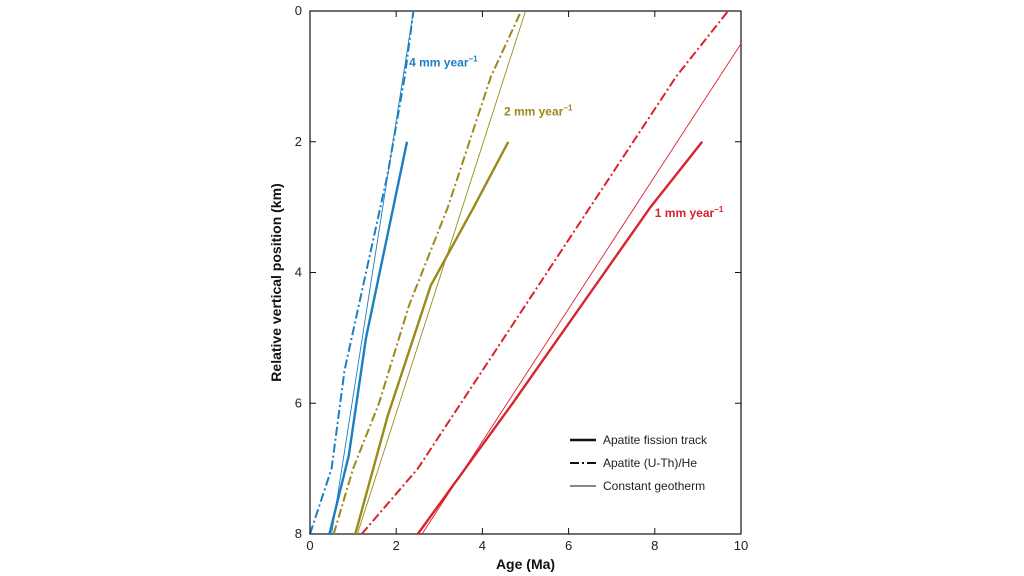  Describe the element at coordinates (650, 463) in the screenshot. I see `legend-label: Apatite (U-Th)/He` at that location.